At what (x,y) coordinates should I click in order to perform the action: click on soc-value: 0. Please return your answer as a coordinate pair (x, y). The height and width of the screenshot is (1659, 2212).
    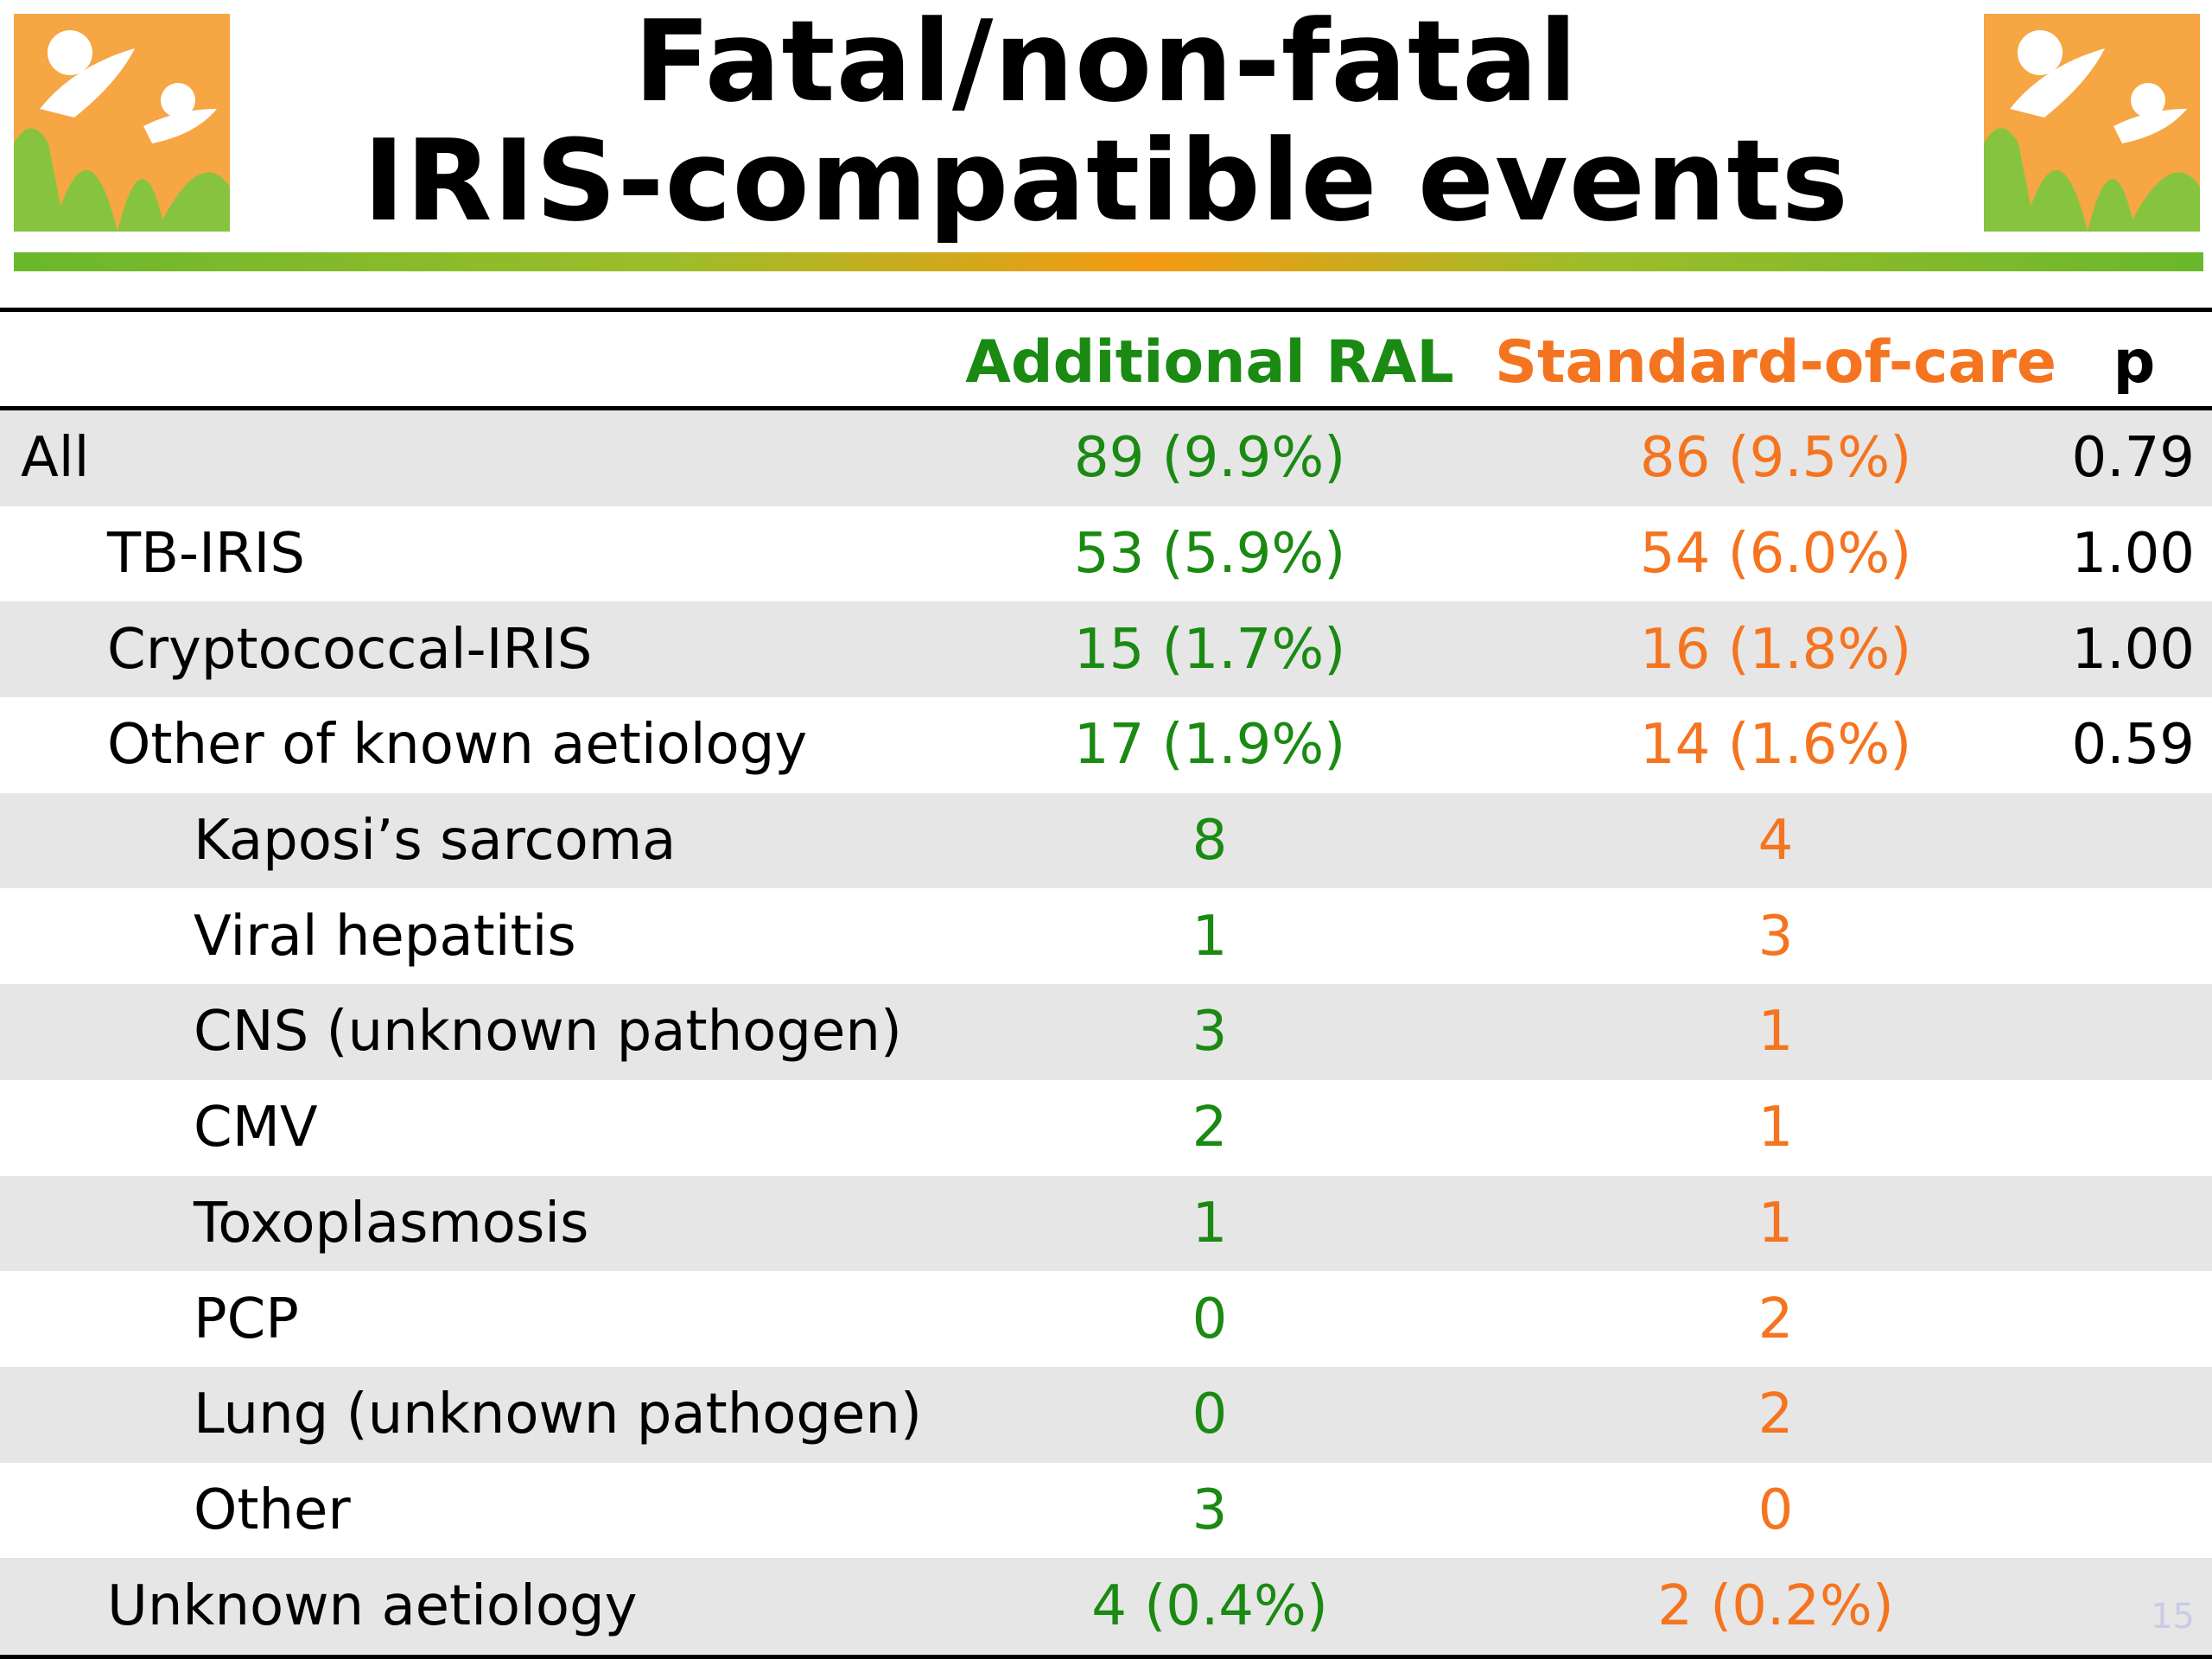
    Looking at the image, I should click on (1776, 1510).